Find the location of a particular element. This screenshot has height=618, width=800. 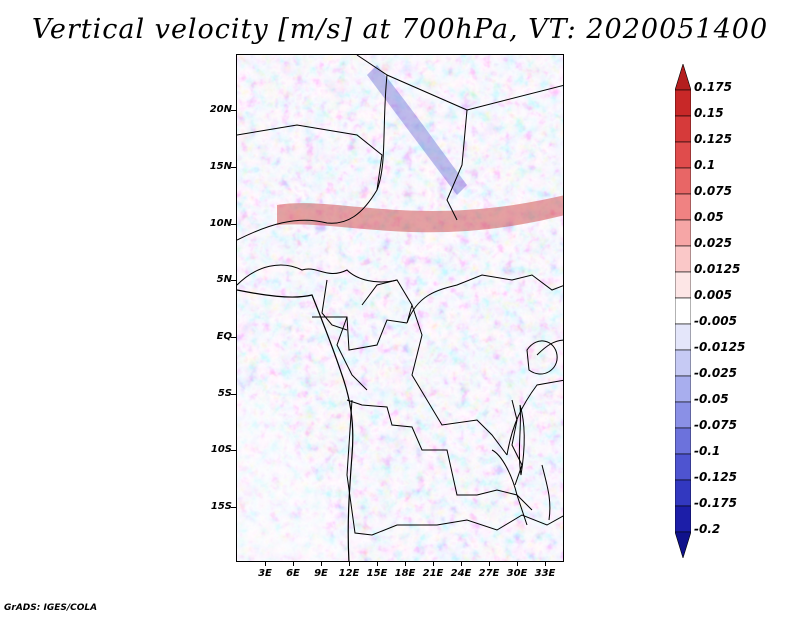

colorbar-min-arrow is located at coordinates (683, 544).